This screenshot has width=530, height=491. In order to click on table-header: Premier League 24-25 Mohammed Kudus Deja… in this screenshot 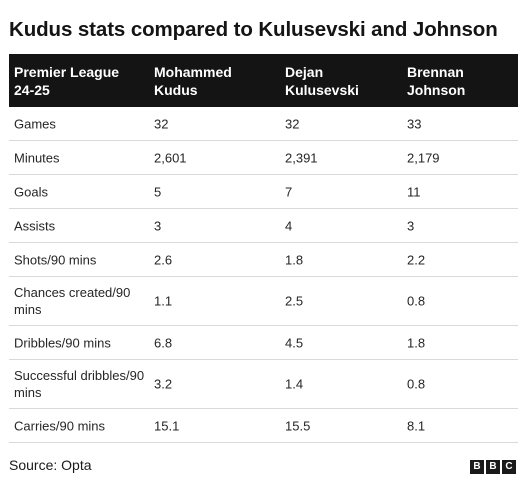, I will do `click(263, 80)`.